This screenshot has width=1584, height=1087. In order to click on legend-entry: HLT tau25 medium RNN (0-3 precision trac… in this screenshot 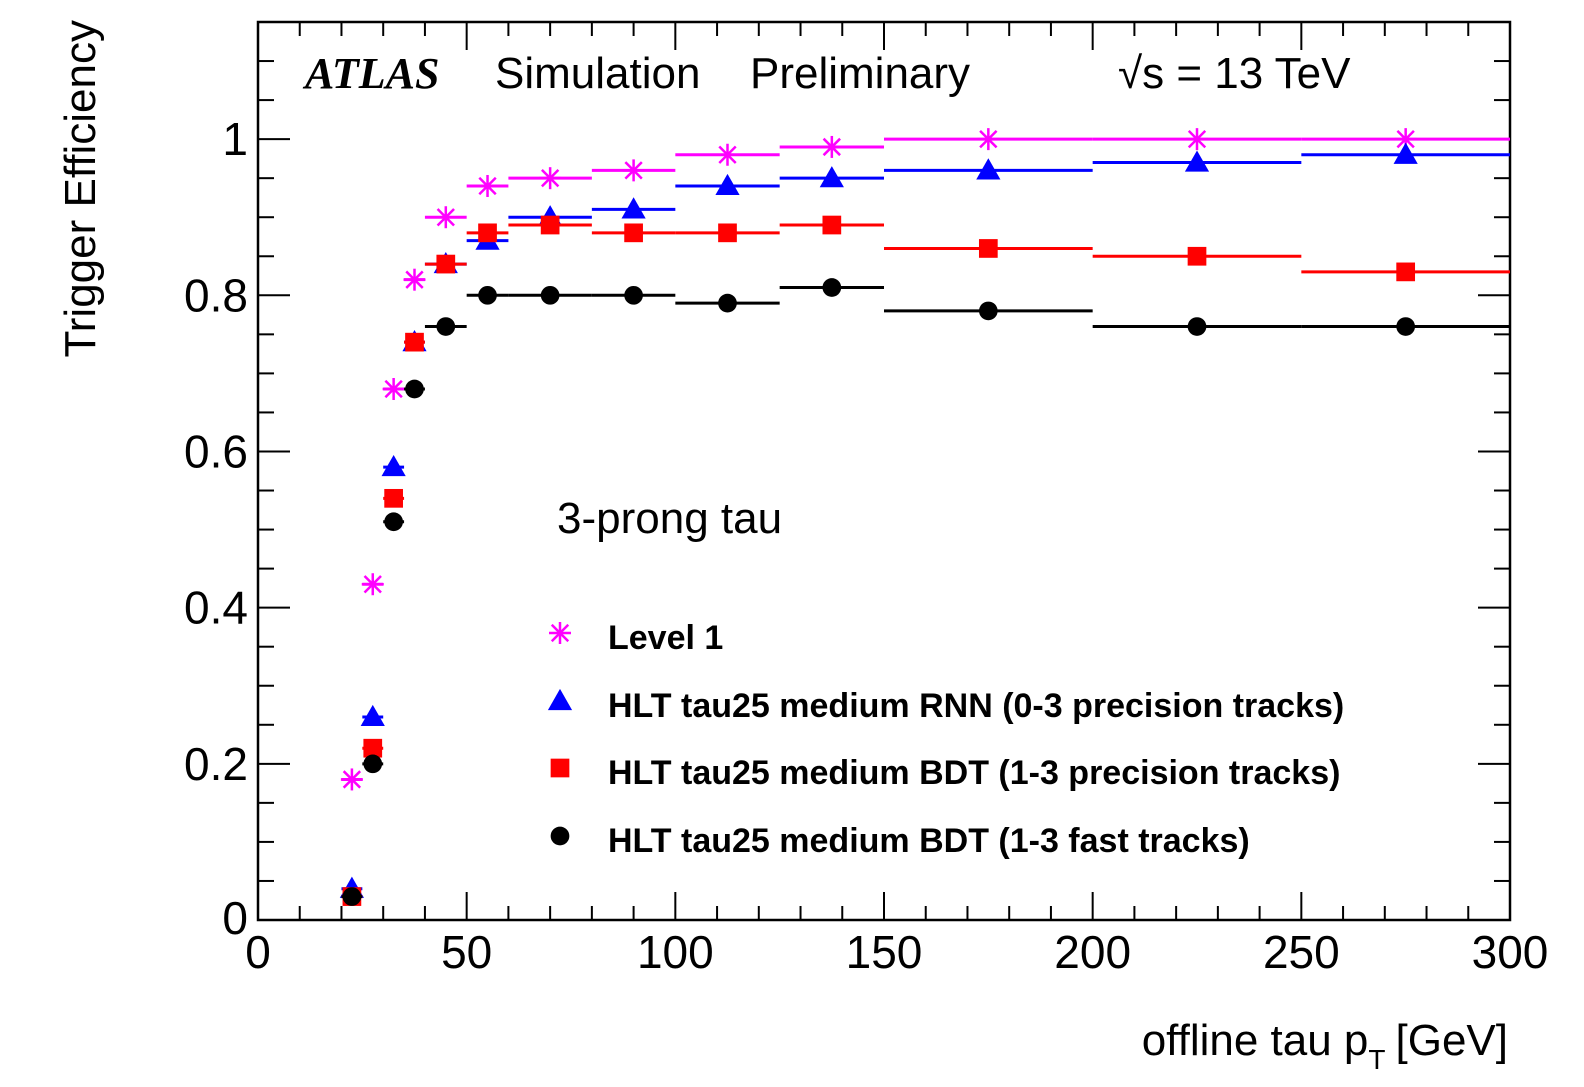, I will do `click(945, 706)`.